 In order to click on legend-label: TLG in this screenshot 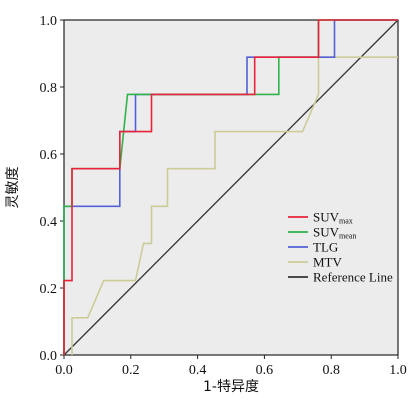, I will do `click(325, 247)`.